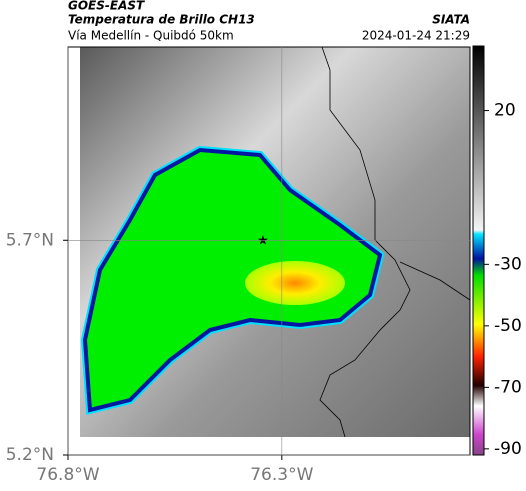 This screenshot has width=526, height=491. What do you see at coordinates (508, 326) in the screenshot?
I see `colorbar-tick-label: -50` at bounding box center [508, 326].